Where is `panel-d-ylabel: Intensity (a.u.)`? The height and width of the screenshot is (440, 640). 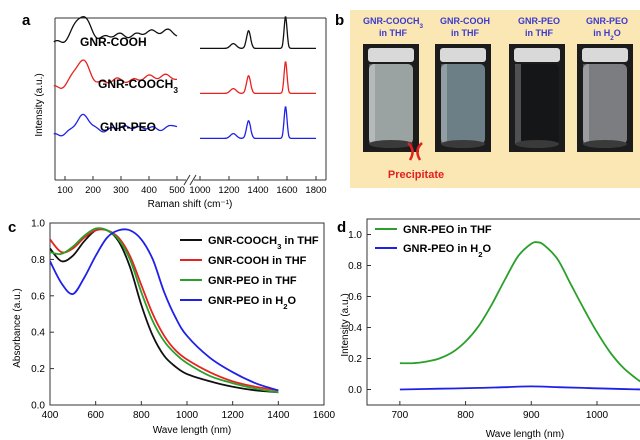
panel-d-ylabel: Intensity (a.u.) is located at coordinates (345, 324).